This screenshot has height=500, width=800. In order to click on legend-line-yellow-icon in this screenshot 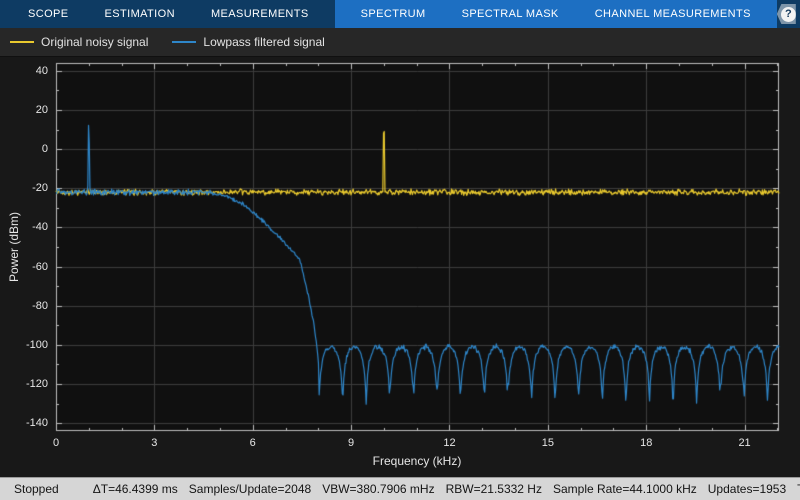, I will do `click(22, 42)`.